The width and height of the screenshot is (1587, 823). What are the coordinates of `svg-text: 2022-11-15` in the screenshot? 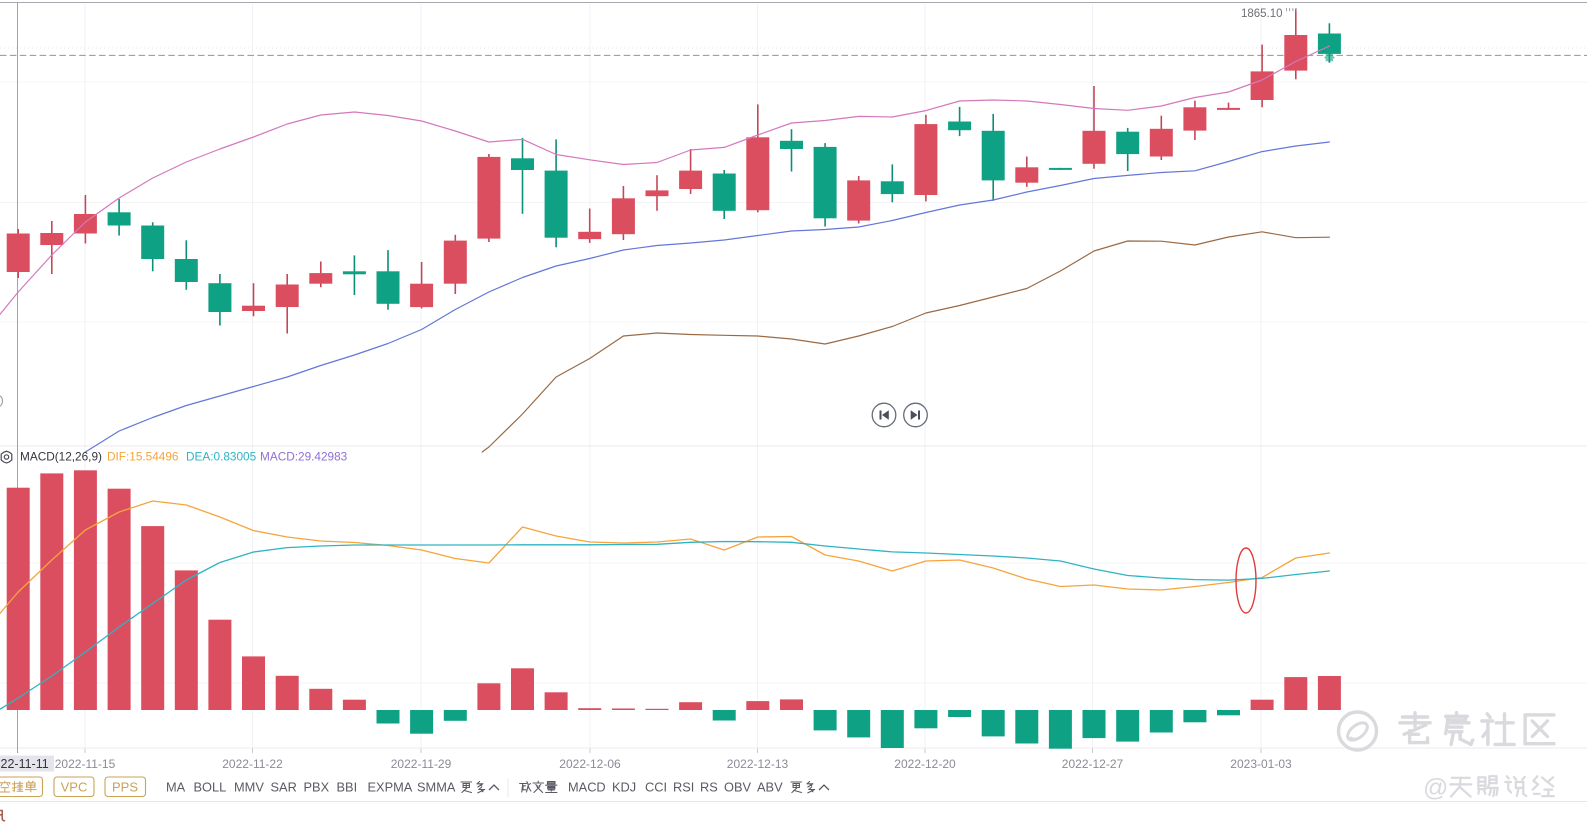 It's located at (85, 764).